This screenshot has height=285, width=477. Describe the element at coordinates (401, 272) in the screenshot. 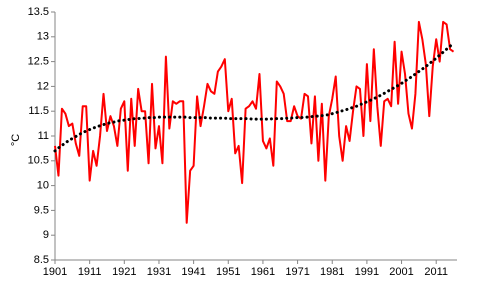

I see `x-tick-label: 2001` at that location.